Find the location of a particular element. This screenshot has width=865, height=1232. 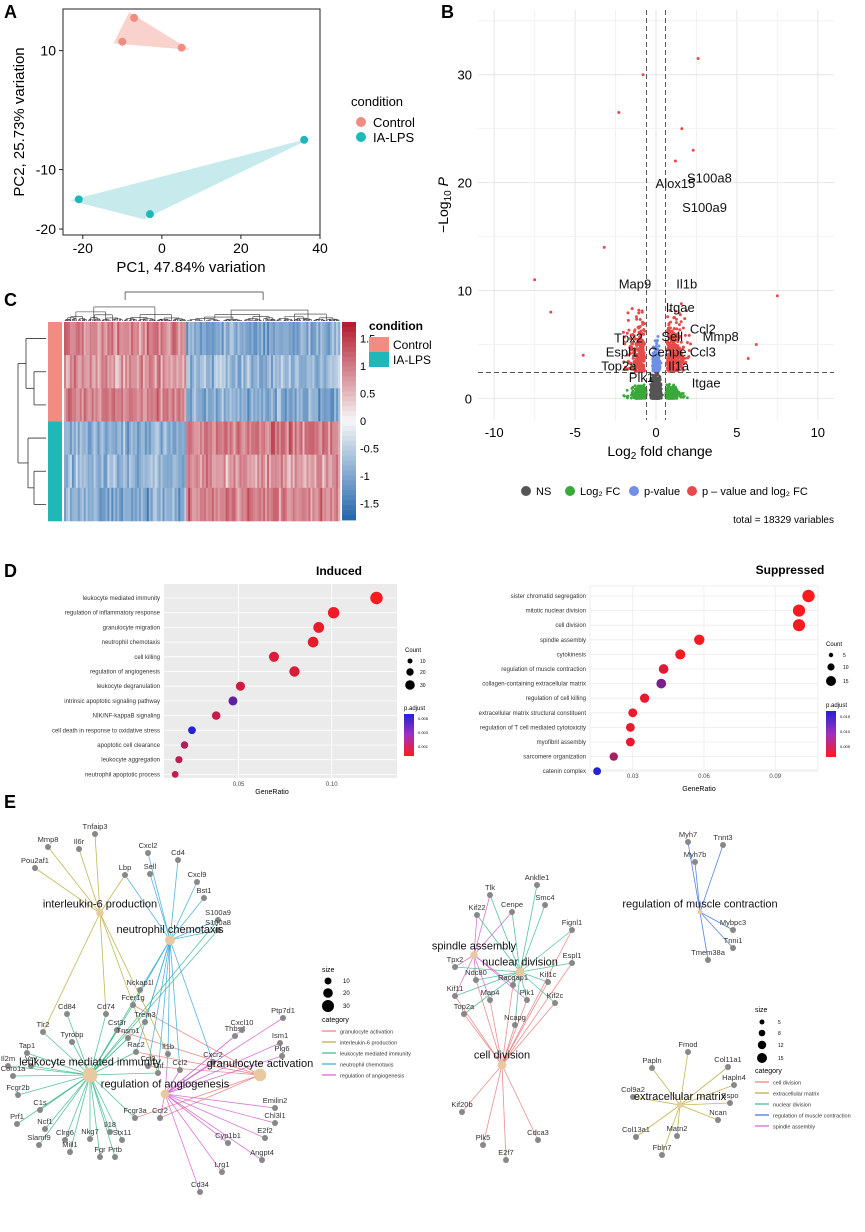

heatmap-legend-title: condition is located at coordinates (396, 326).